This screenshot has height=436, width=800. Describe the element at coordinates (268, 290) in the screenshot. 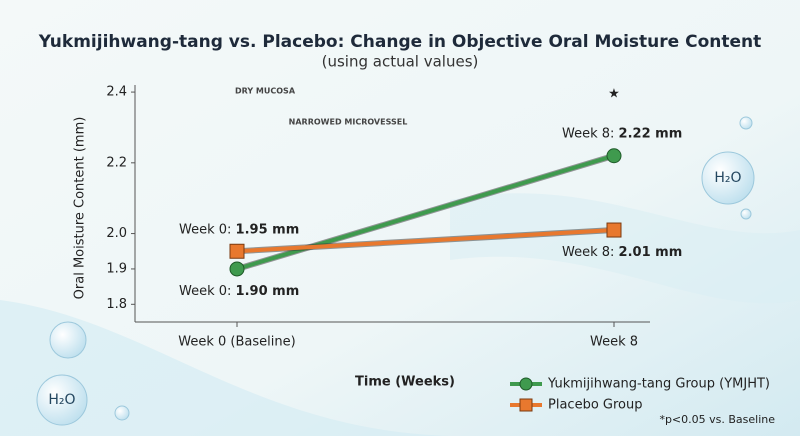

I see `value-label: 1.90 mm` at that location.